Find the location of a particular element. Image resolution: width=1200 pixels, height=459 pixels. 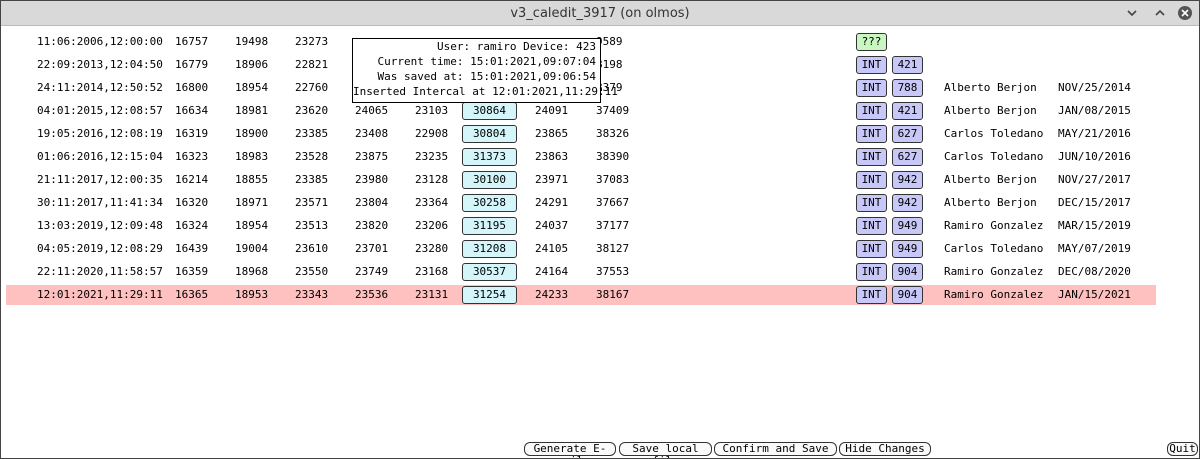

cell-v7: 38390 is located at coordinates (613, 156).